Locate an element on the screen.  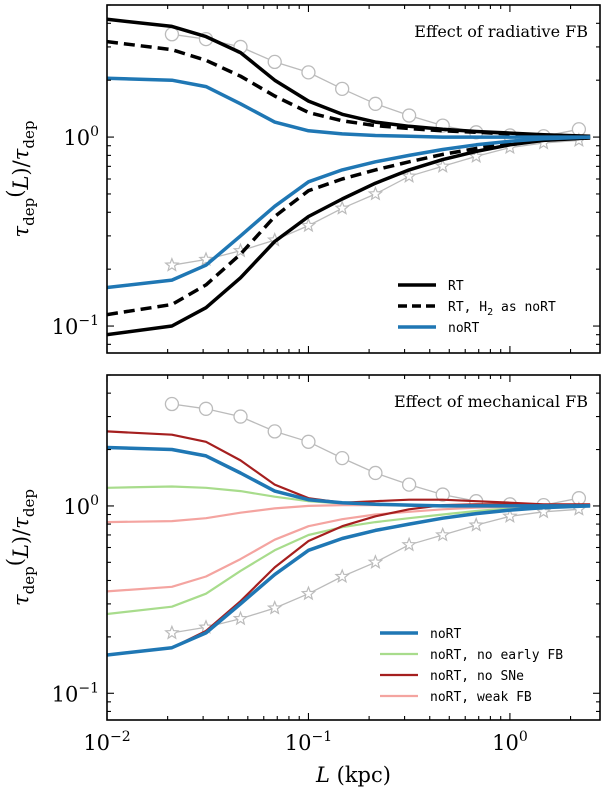
x-tick-label: 10⁻¹ is located at coordinates (308, 742).